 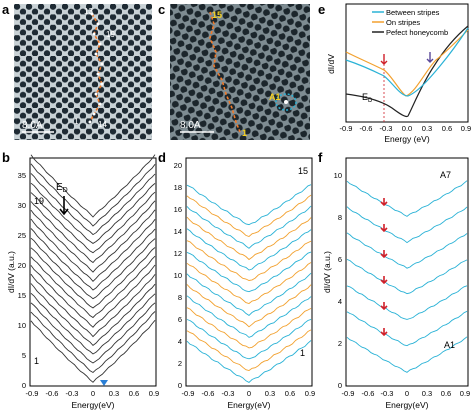 What do you see at coordinates (407, 128) in the screenshot?
I see `x-tick: 0.0` at bounding box center [407, 128].